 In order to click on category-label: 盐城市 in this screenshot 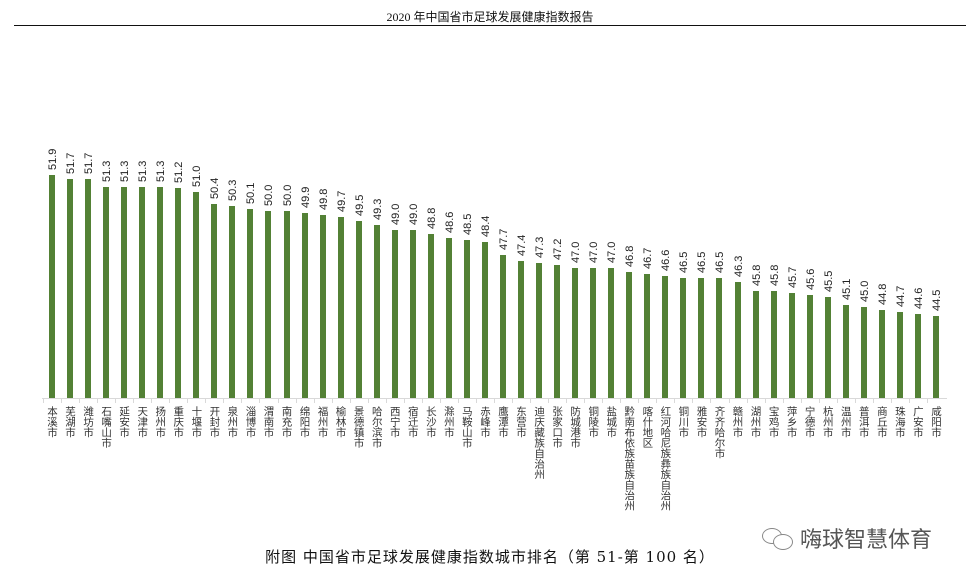, I will do `click(611, 422)`.